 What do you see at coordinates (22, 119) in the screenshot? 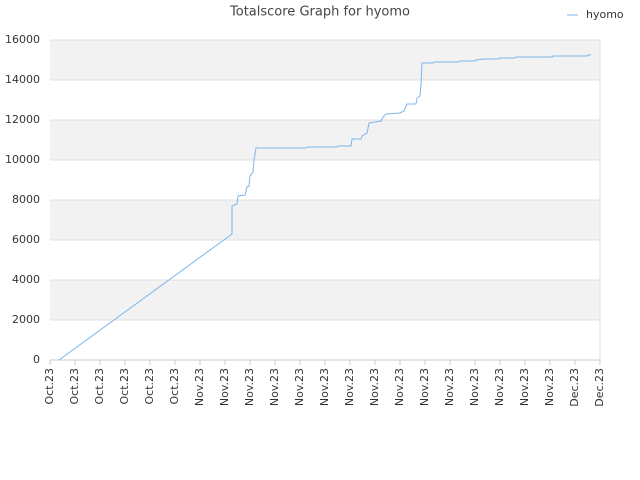
I see `y-tick-label: 12000` at bounding box center [22, 119].